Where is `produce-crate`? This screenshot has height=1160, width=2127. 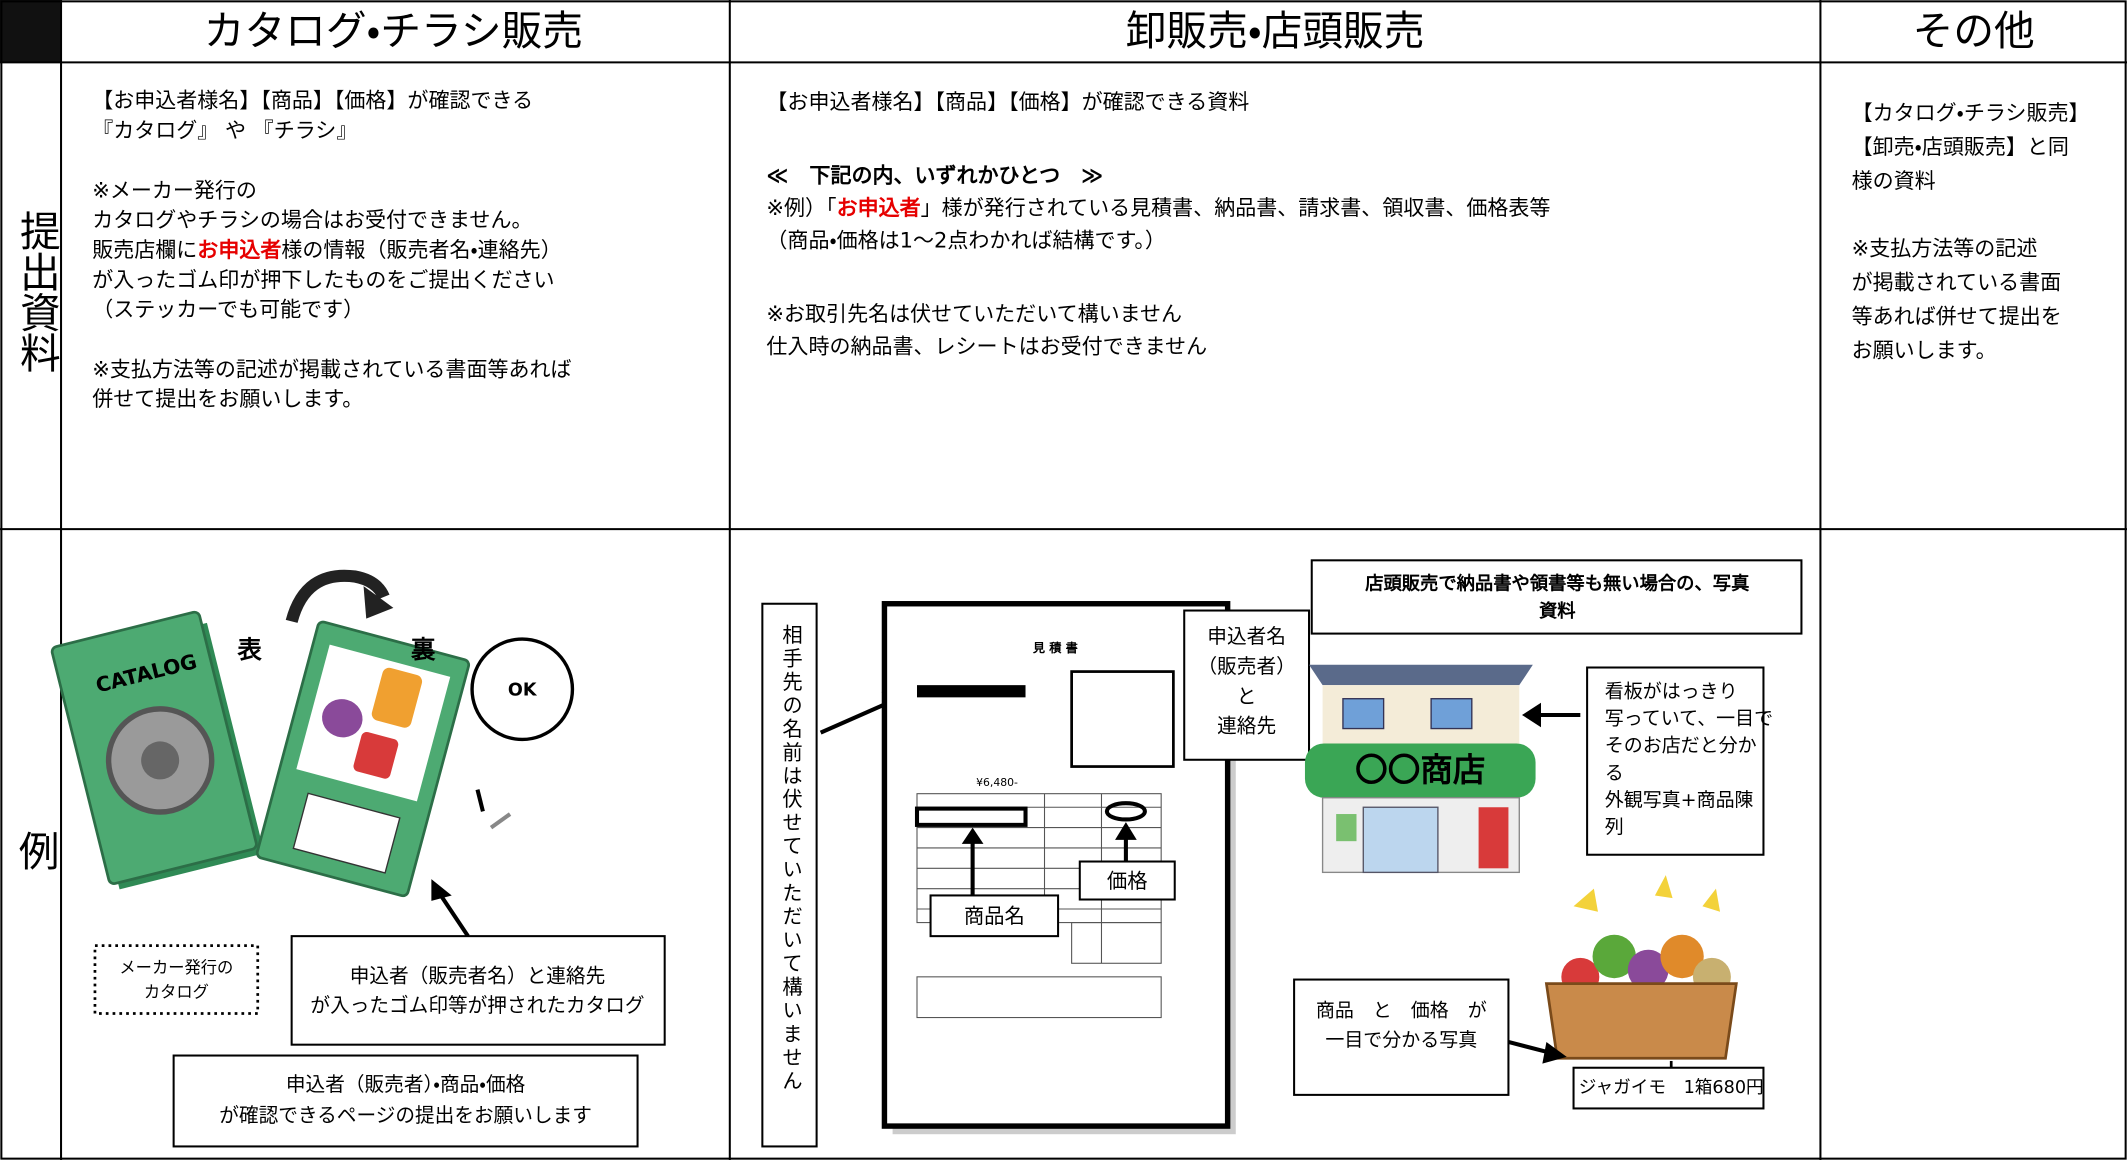 produce-crate is located at coordinates (1641, 1021).